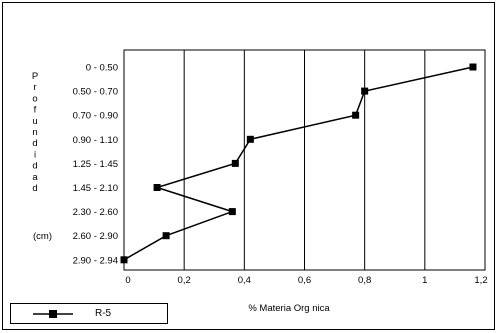 Image resolution: width=499 pixels, height=333 pixels. What do you see at coordinates (103, 313) in the screenshot?
I see `legend-label-r5: R-5` at bounding box center [103, 313].